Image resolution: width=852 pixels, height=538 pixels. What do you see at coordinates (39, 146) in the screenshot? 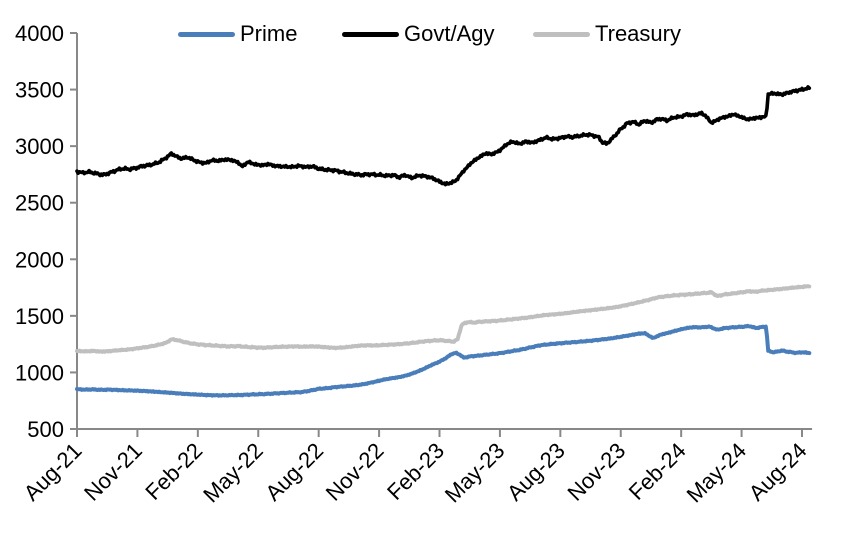
I see `y-tick-label: 3000` at bounding box center [39, 146].